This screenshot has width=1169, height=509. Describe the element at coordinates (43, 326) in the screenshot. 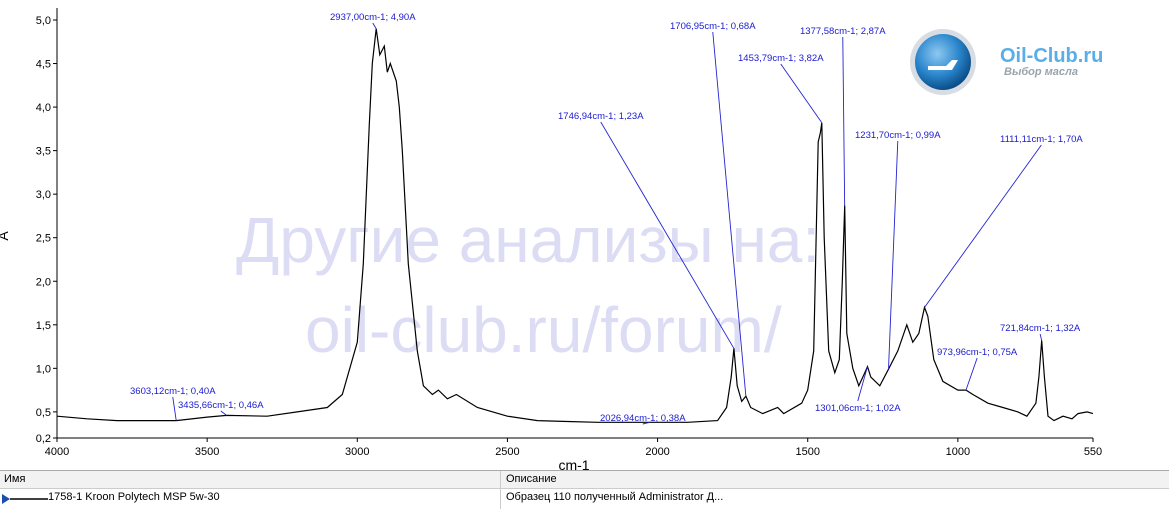

I see `y-tick-label: 1,5` at that location.